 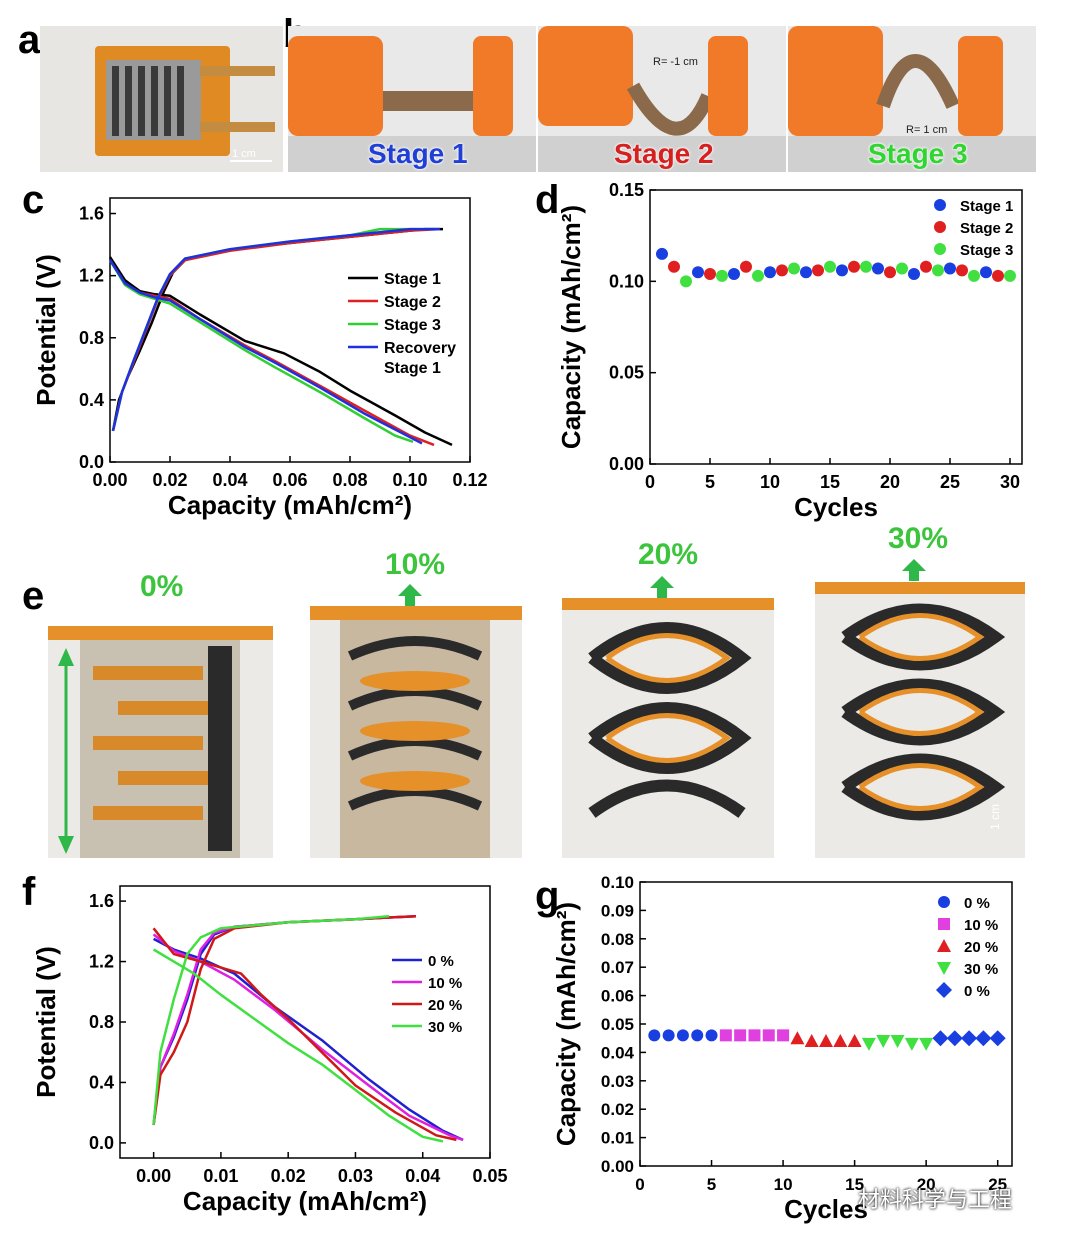 What do you see at coordinates (626, 373) in the screenshot?
I see `y-tick-label: 0.05` at bounding box center [626, 373].